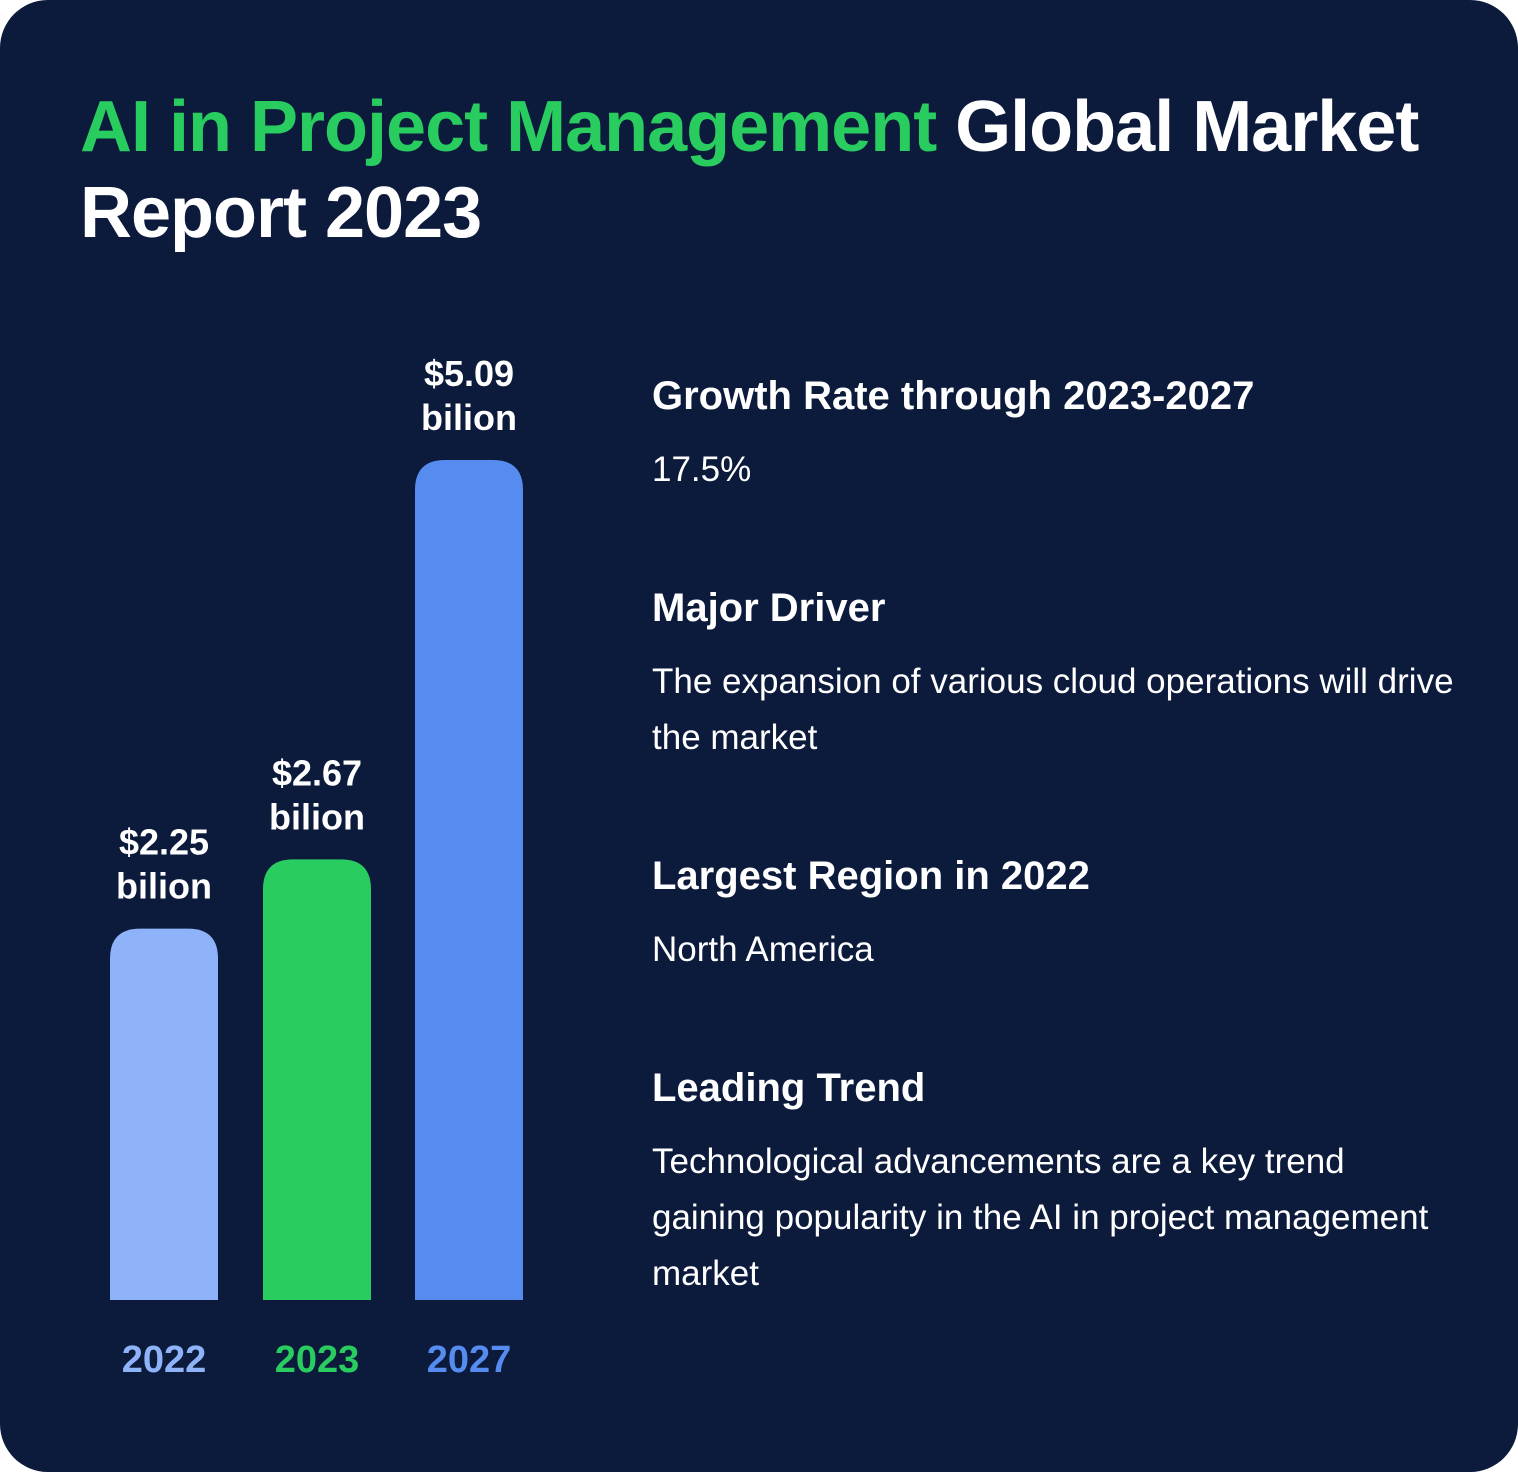 The image size is (1518, 1472). What do you see at coordinates (317, 1360) in the screenshot?
I see `category-label: 2023` at bounding box center [317, 1360].